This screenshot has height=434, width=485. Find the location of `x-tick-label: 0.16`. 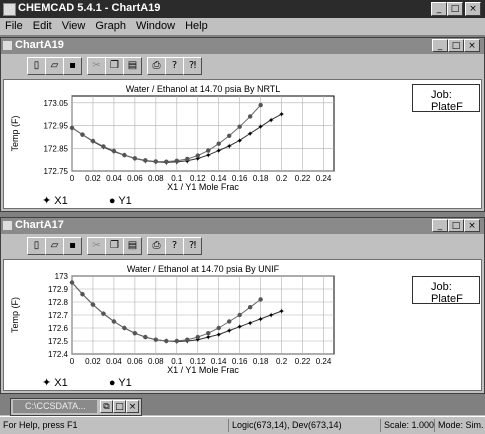

x-tick-label: 0.16 is located at coordinates (240, 361).